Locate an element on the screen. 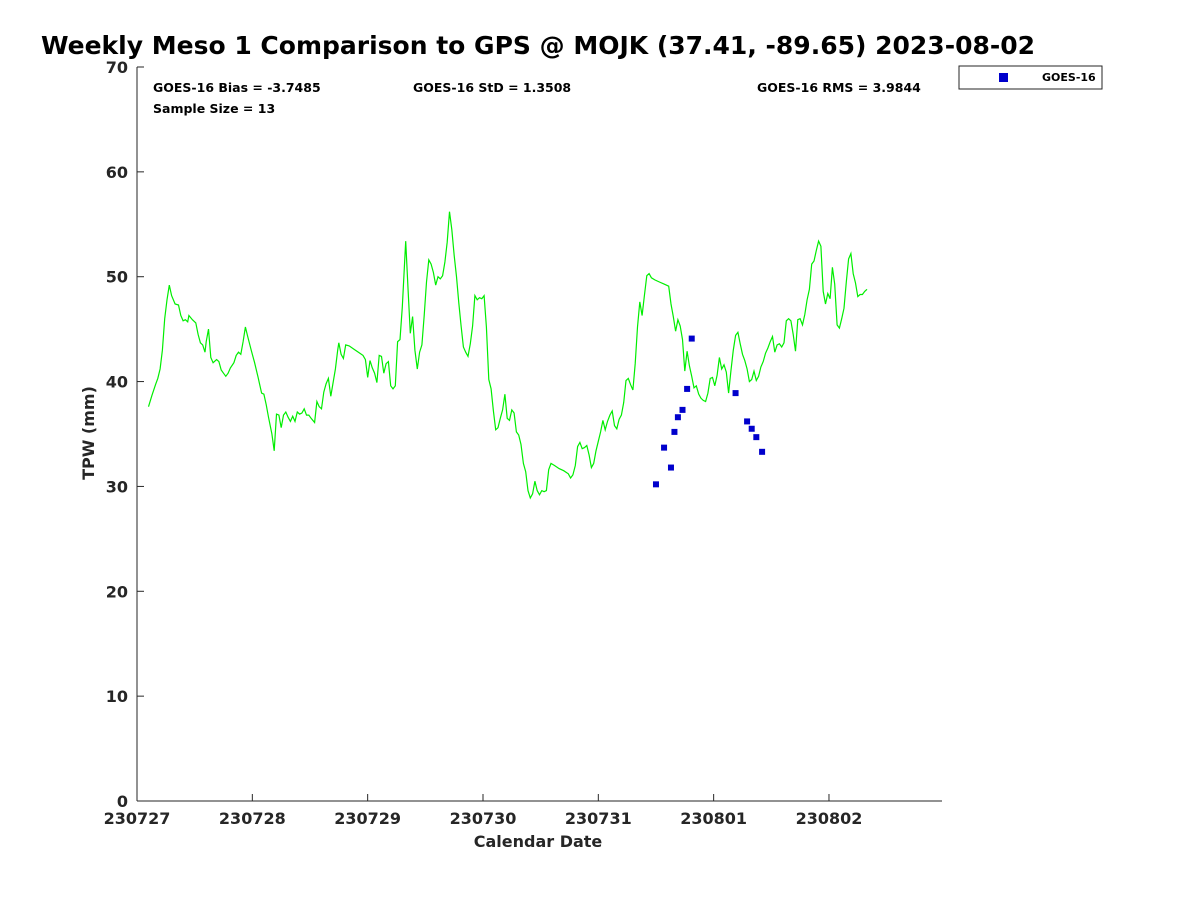  stat-rms: GOES-16 RMS = 3.9844 is located at coordinates (839, 87).